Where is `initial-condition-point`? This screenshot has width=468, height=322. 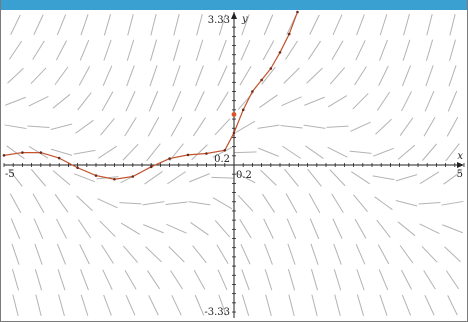
initial-condition-point is located at coordinates (234, 114).